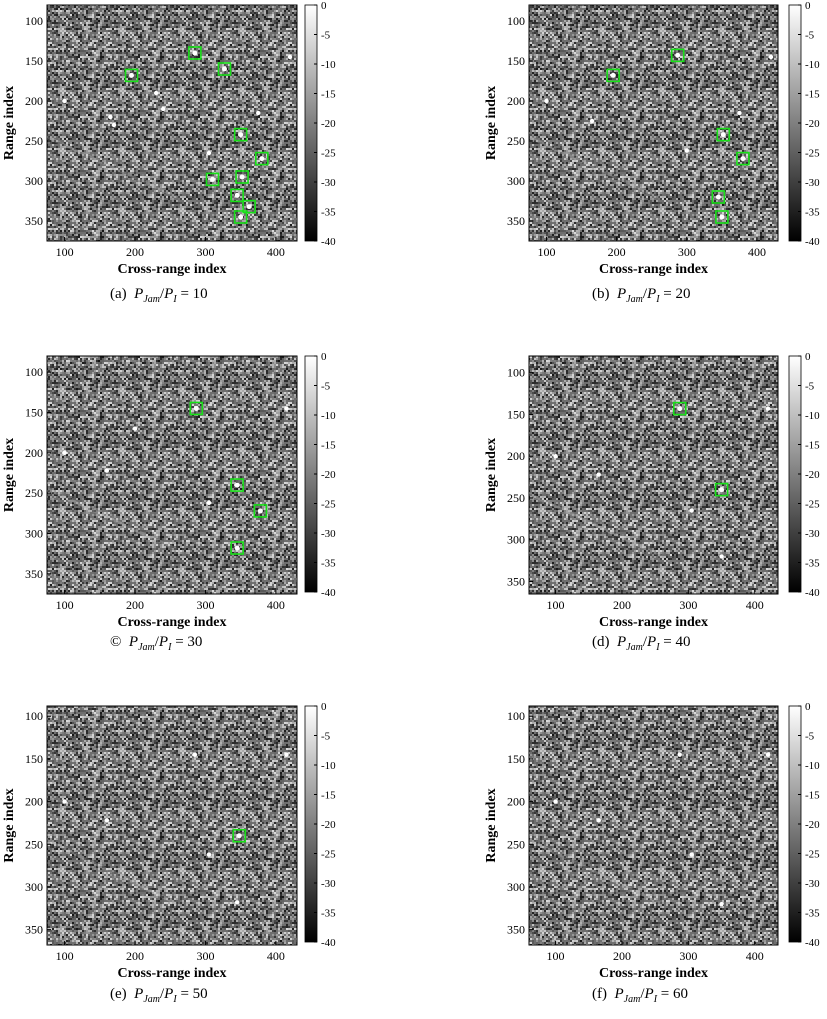  I want to click on caption-e: (e) PJam/PI = 50, so click(159, 995).